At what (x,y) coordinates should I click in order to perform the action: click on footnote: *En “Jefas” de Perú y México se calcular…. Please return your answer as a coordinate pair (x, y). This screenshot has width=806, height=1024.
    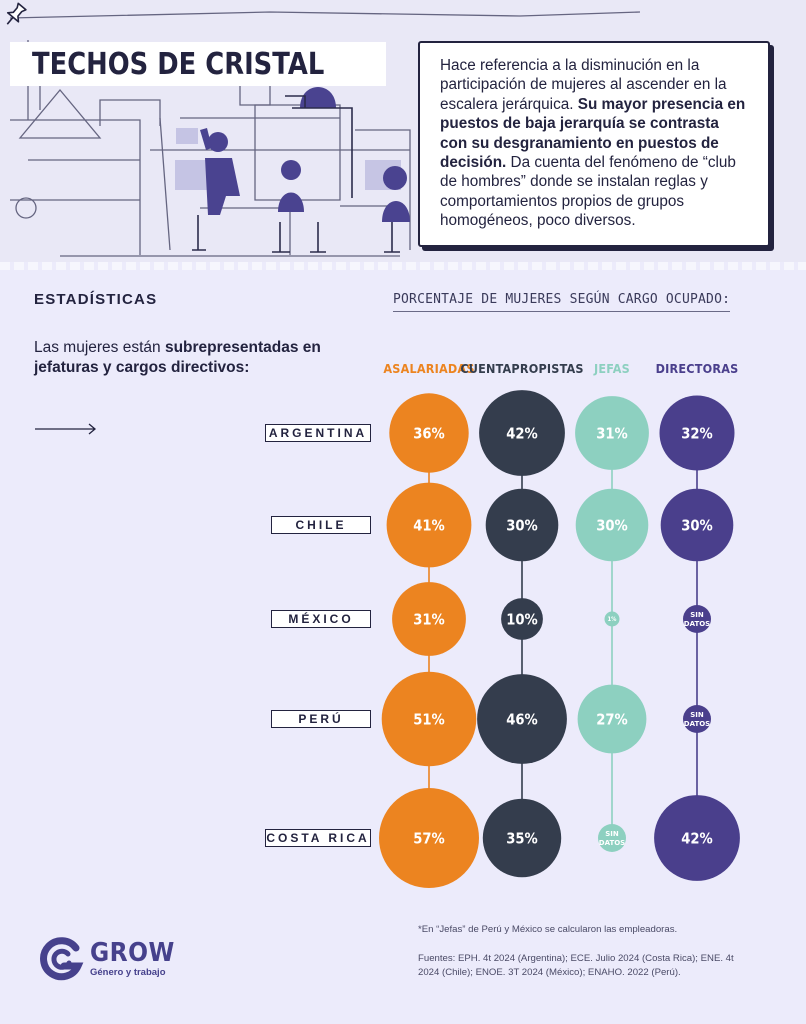
    Looking at the image, I should click on (548, 929).